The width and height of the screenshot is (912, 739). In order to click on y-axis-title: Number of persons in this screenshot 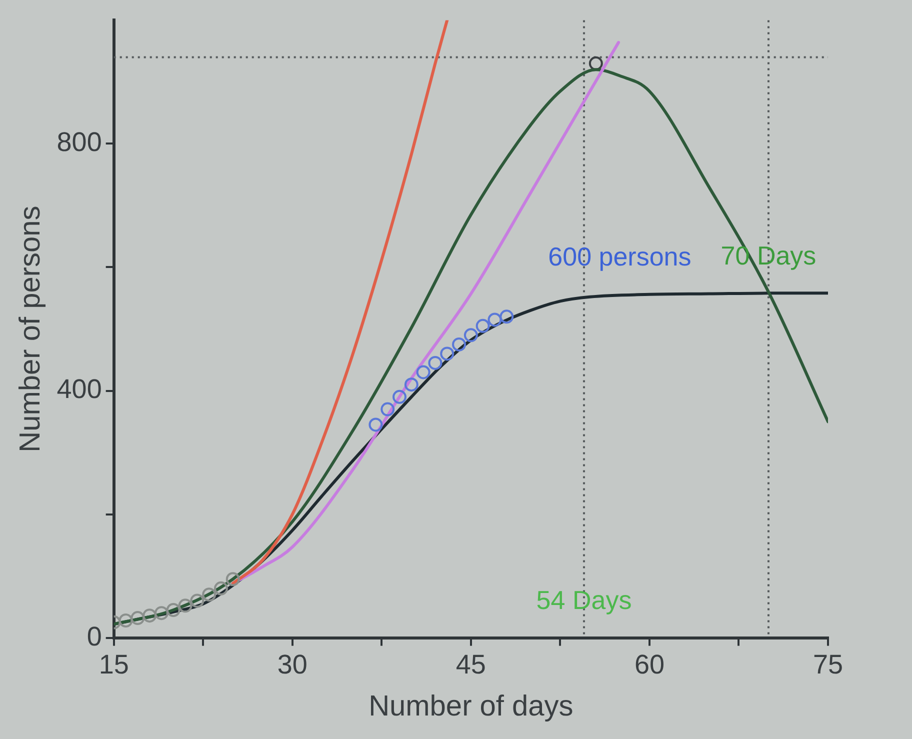, I will do `click(30, 329)`.